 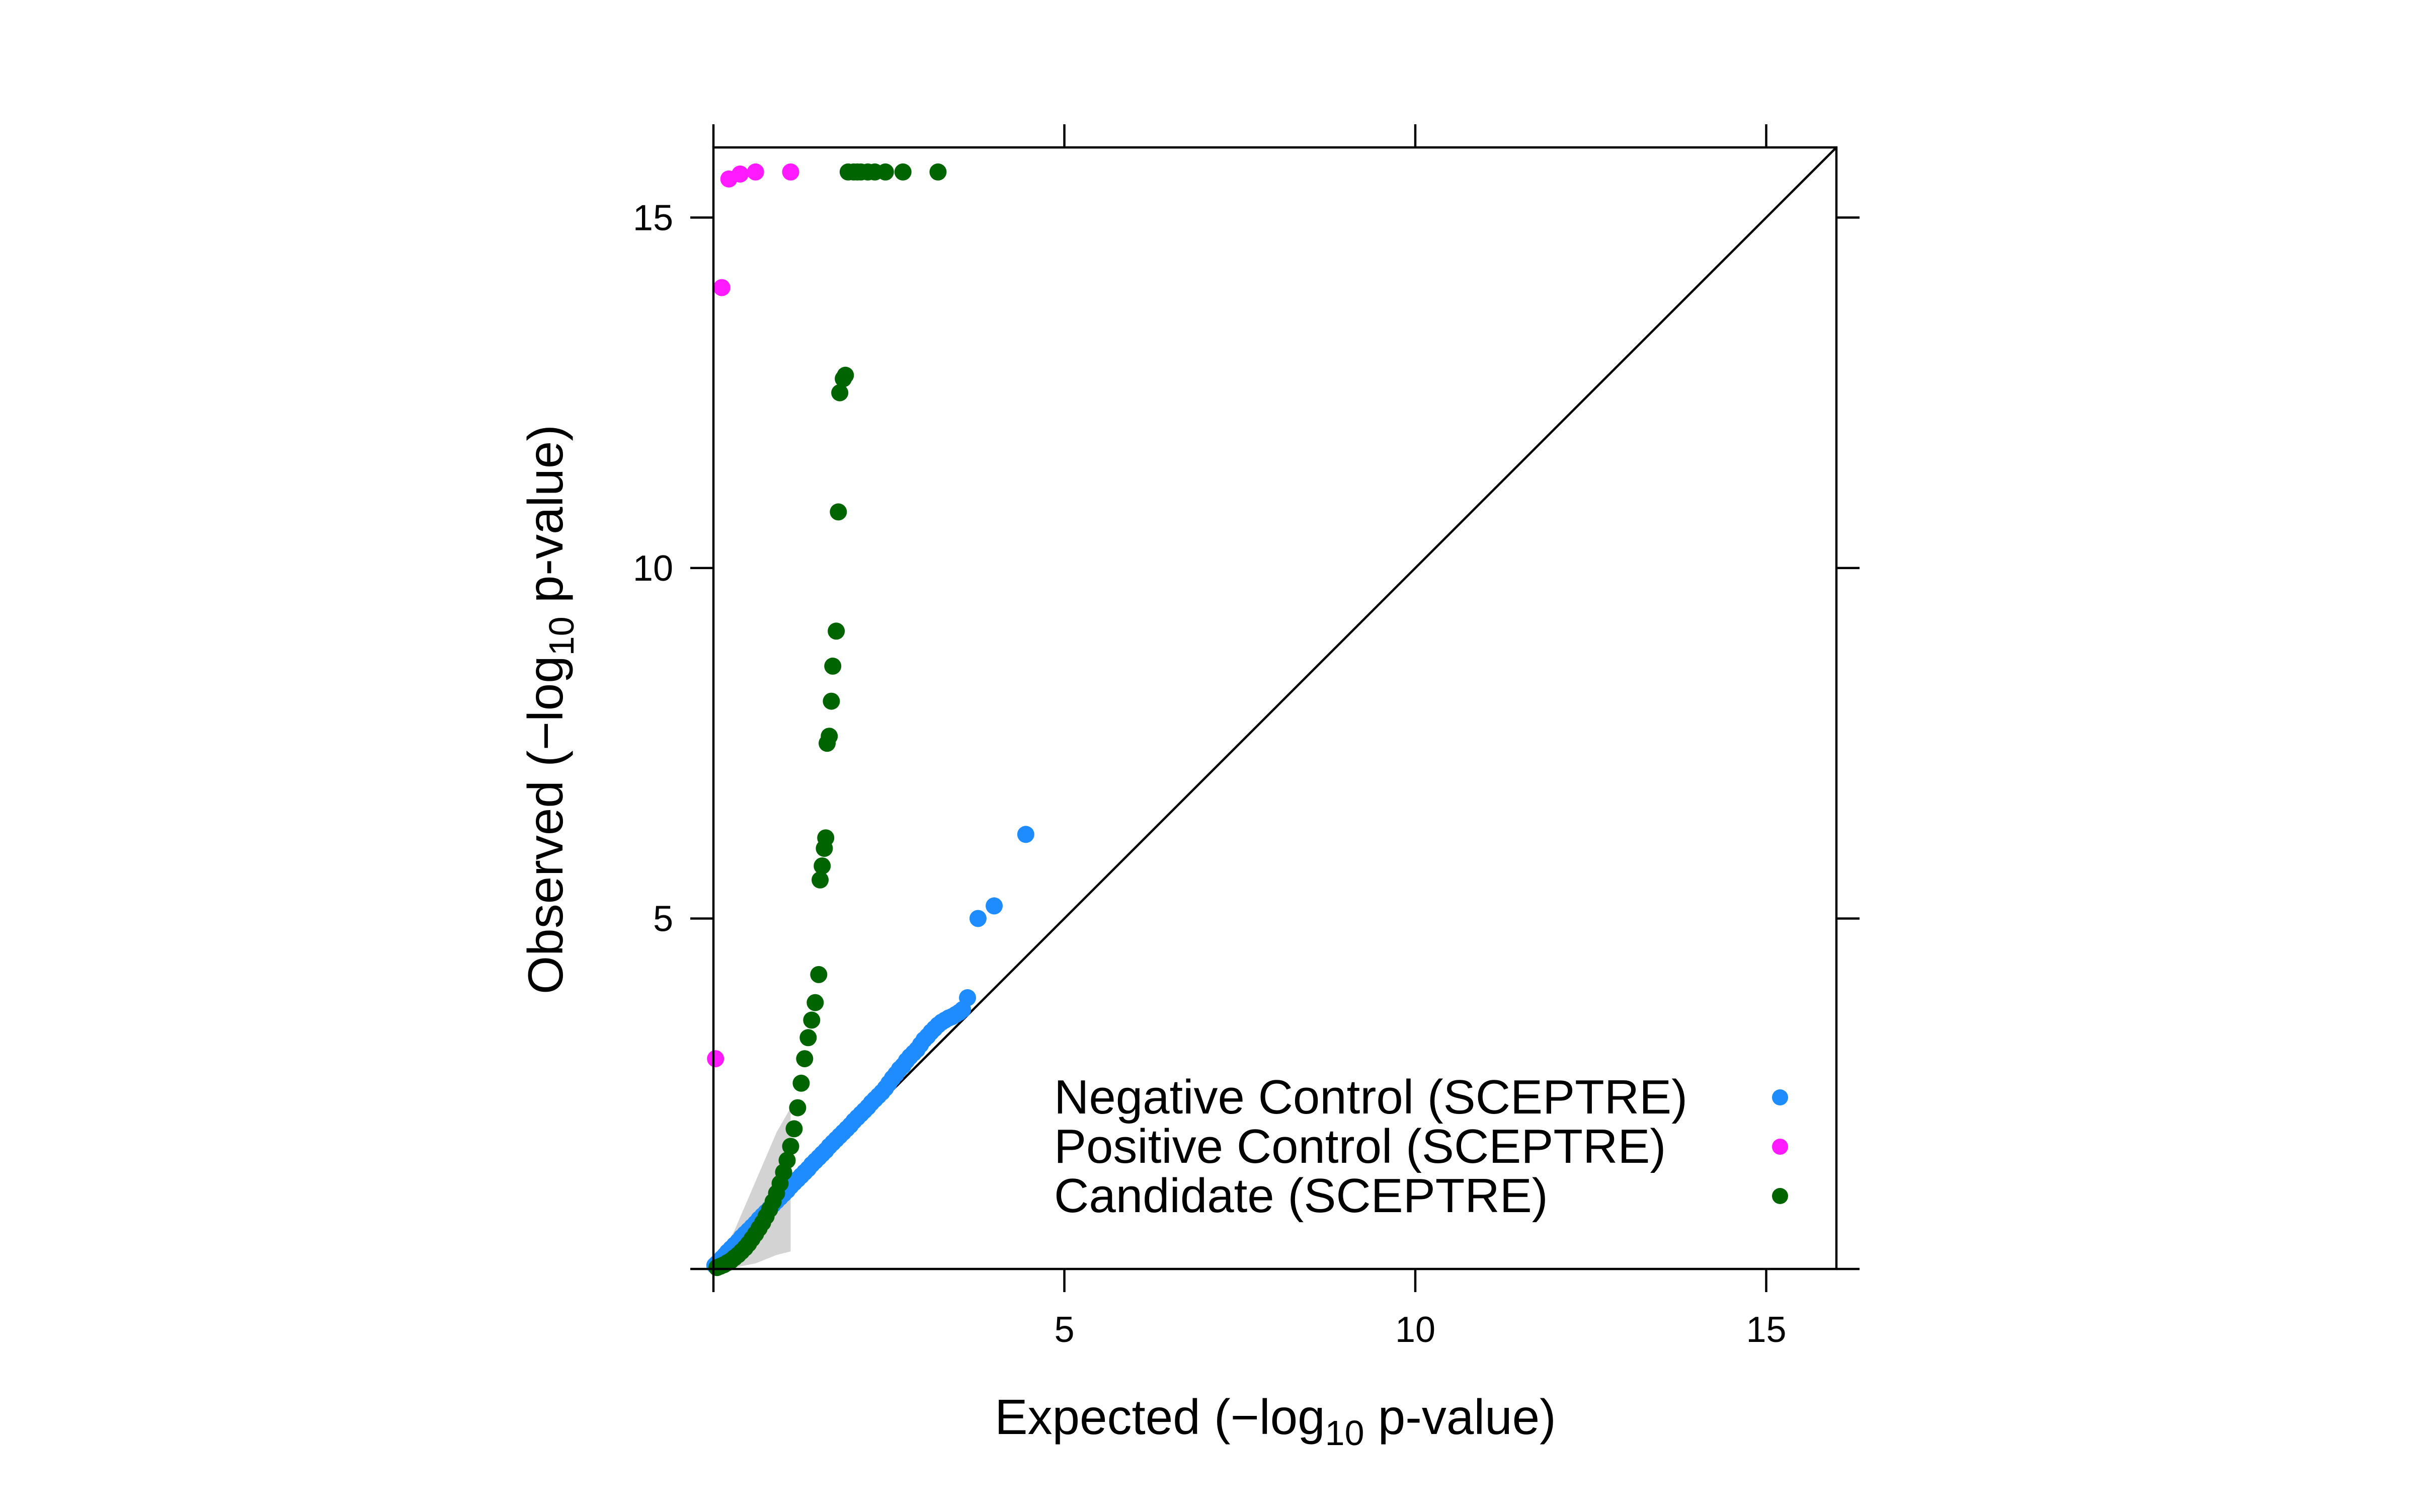 What do you see at coordinates (1301, 1196) in the screenshot?
I see `legend-label-candidate: Candidate (SCEPTRE)` at bounding box center [1301, 1196].